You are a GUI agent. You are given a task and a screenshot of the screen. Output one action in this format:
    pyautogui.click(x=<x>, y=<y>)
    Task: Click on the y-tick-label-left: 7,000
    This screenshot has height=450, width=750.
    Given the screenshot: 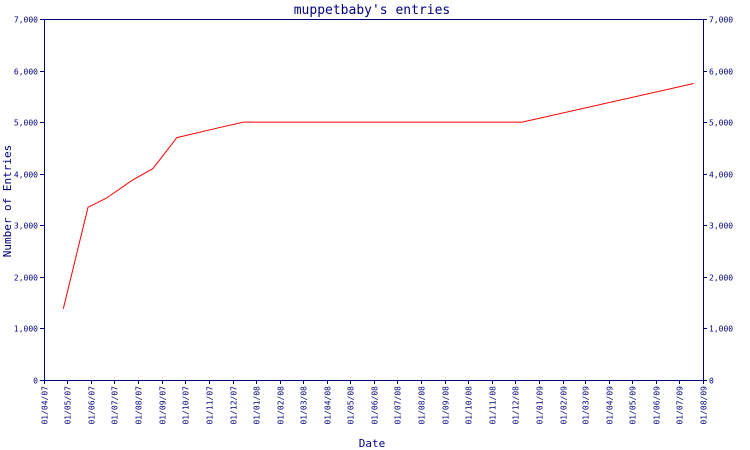 What is the action you would take?
    pyautogui.click(x=26, y=20)
    